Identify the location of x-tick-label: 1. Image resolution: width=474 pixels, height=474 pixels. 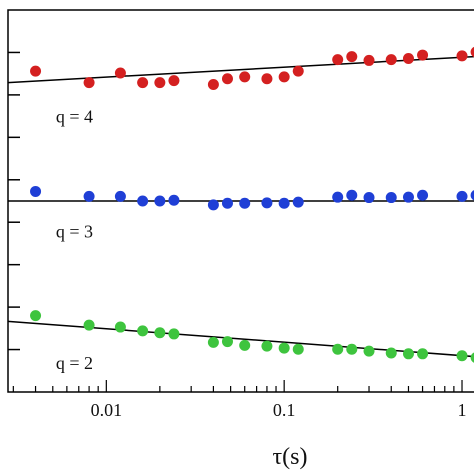
(462, 410).